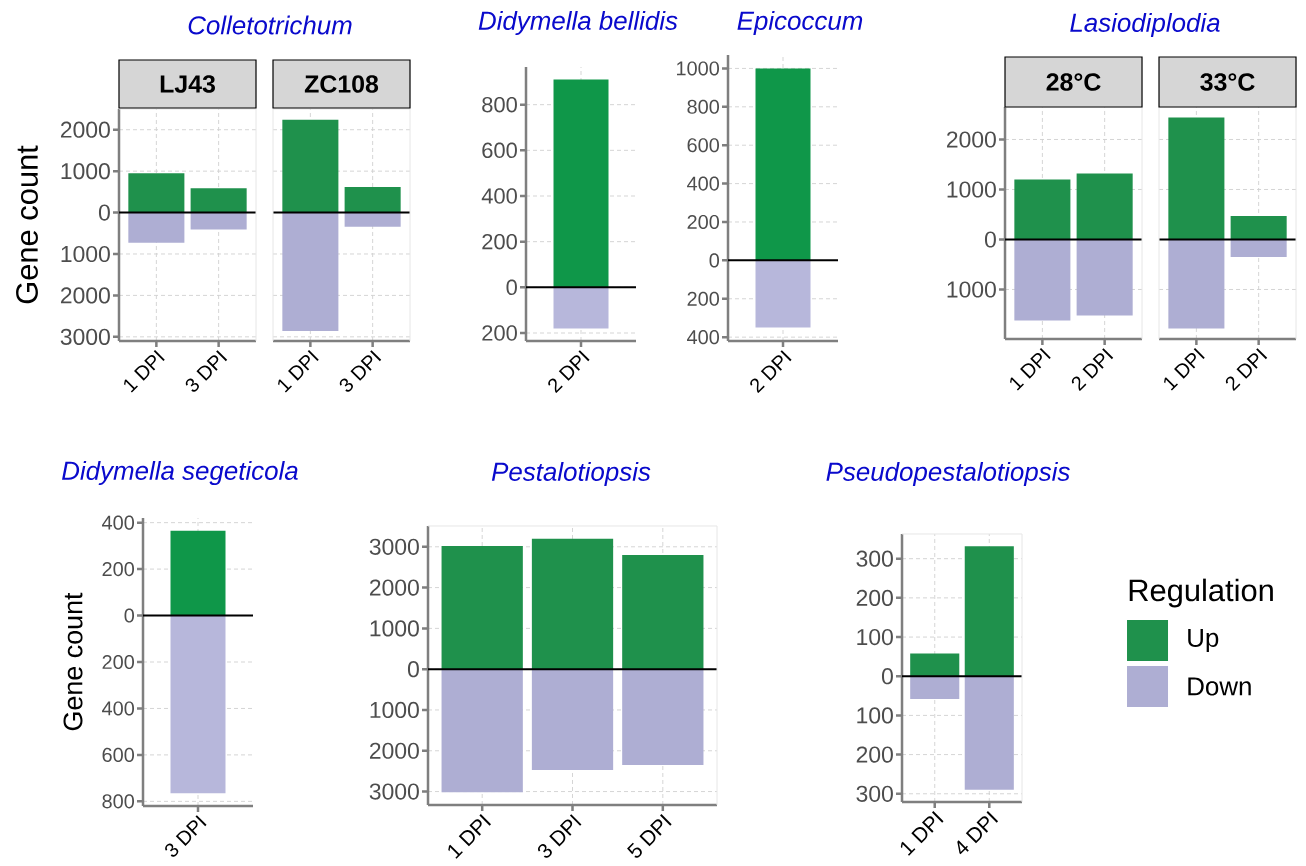 The height and width of the screenshot is (866, 1306). Describe the element at coordinates (1145, 25) in the screenshot. I see `chart-title: Lasiodiplodia` at that location.